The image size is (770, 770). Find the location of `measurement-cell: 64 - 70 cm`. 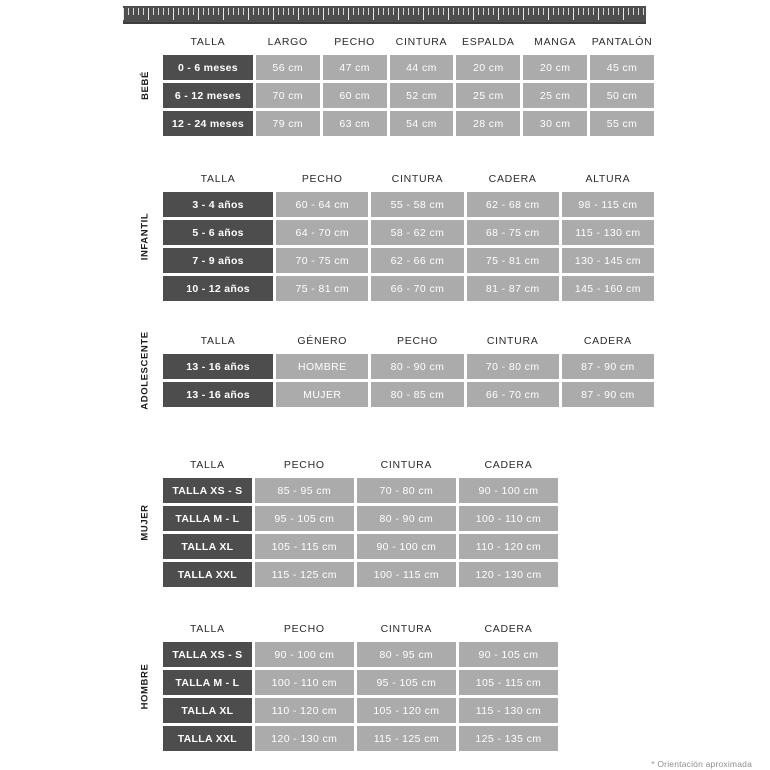

measurement-cell: 64 - 70 cm is located at coordinates (322, 232).